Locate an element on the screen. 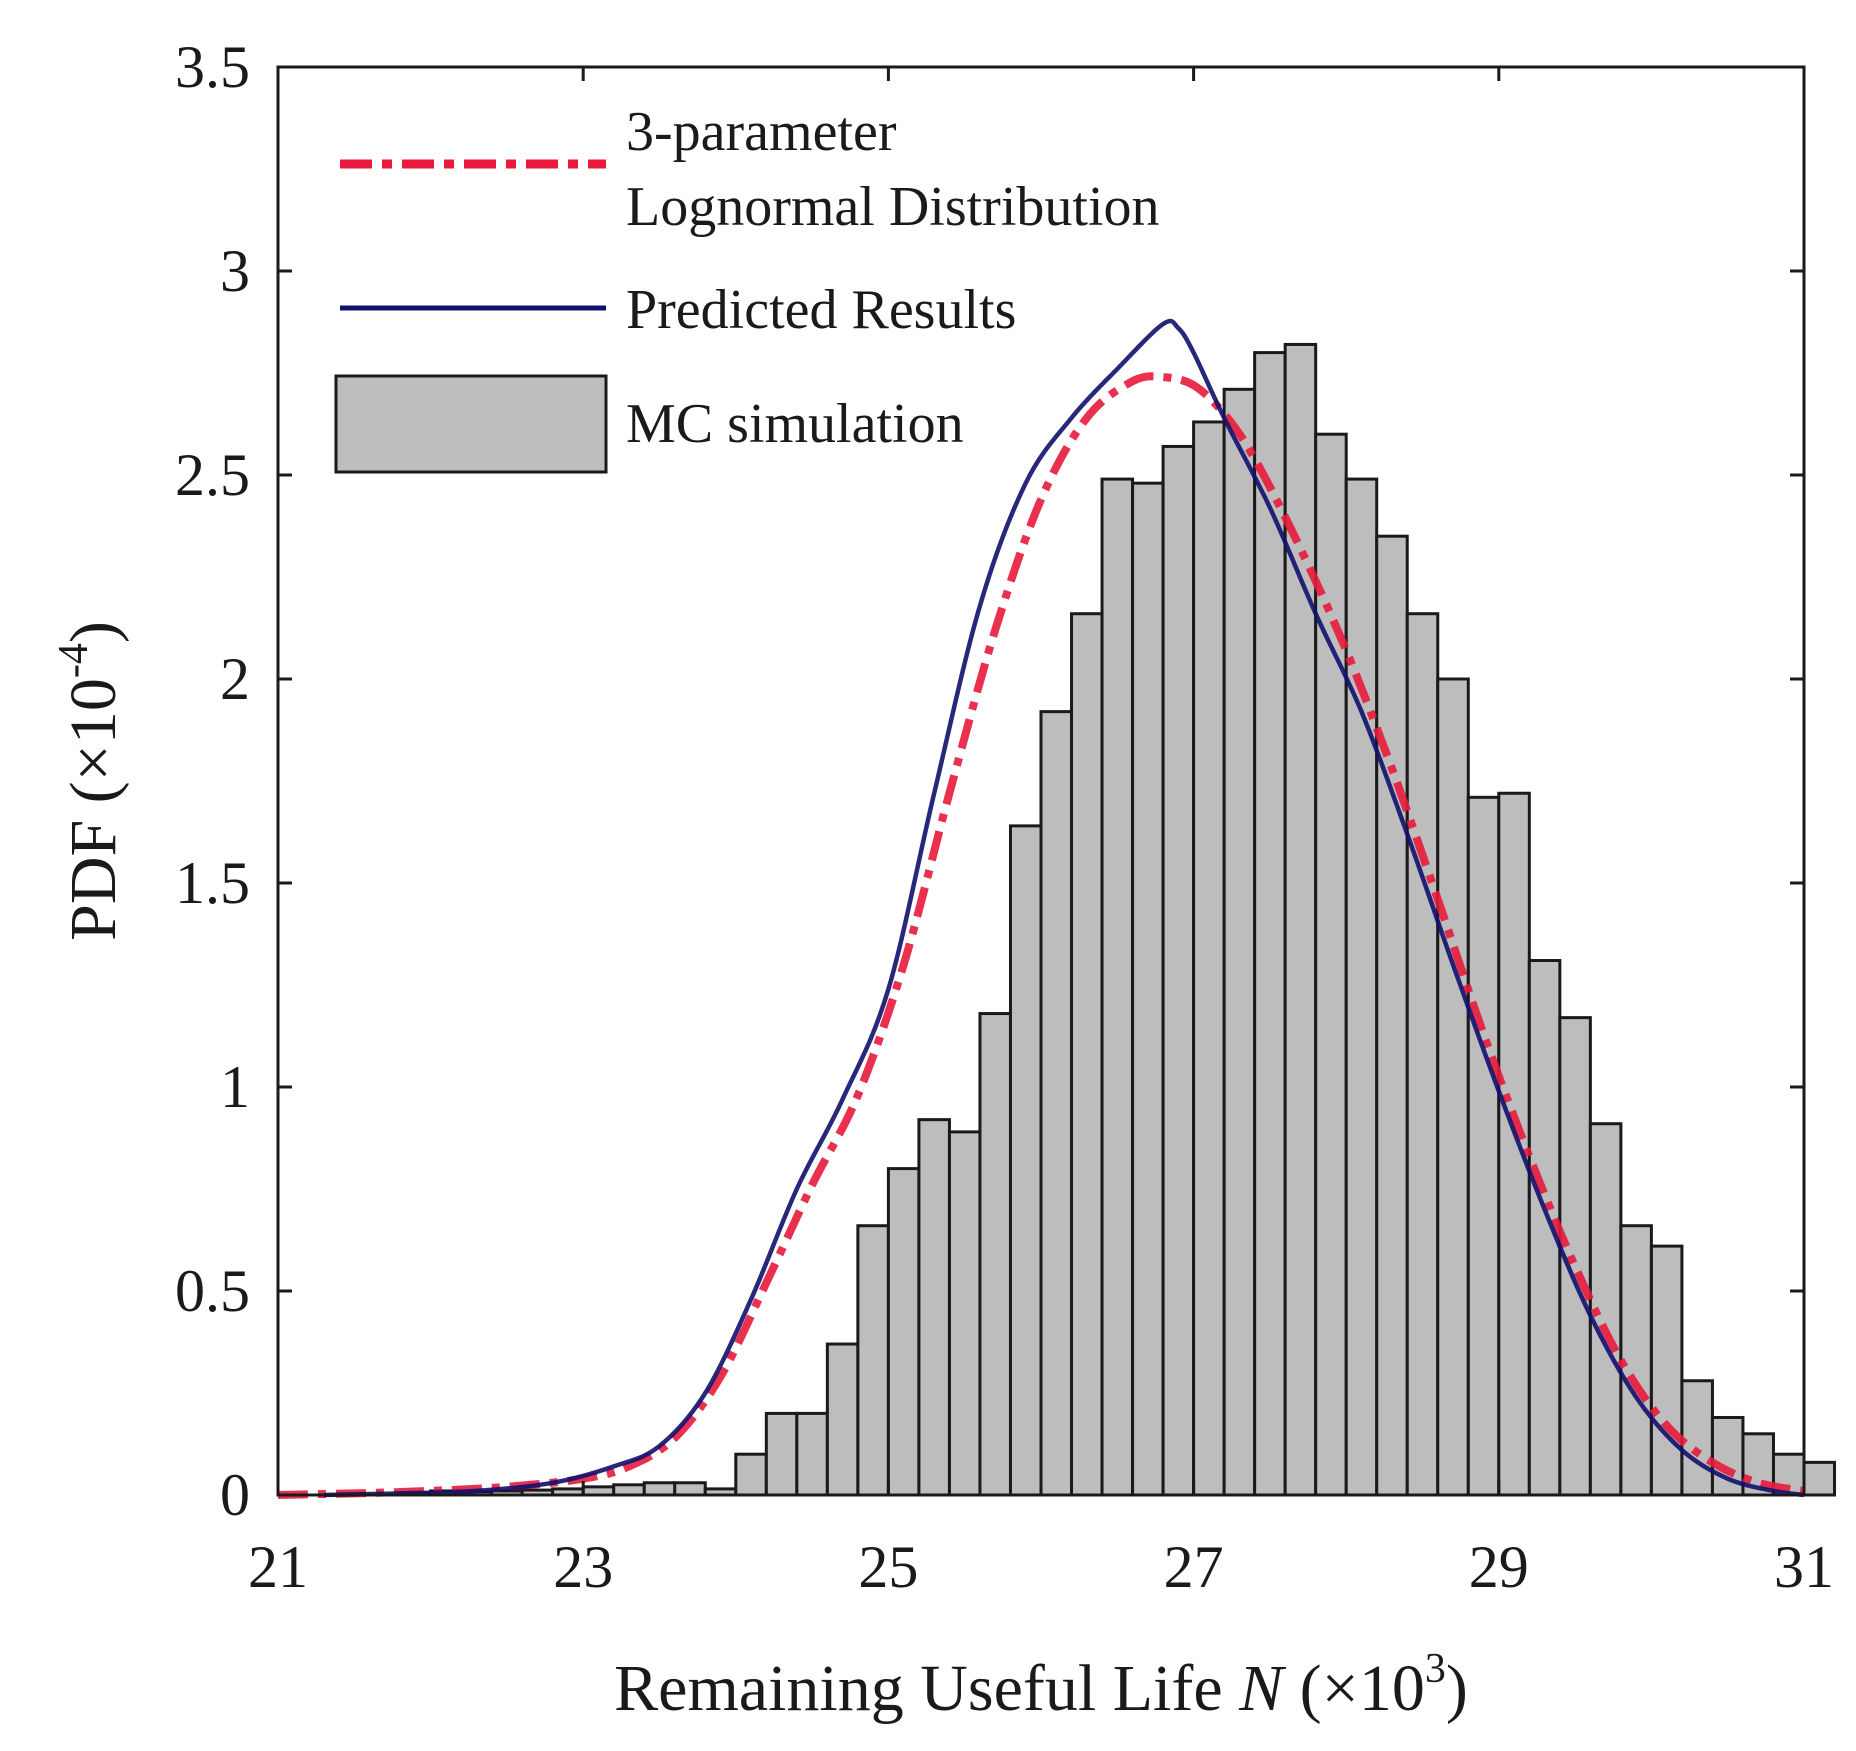  legend-label-lognormal-line2: Lognormal Distribution is located at coordinates (893, 207).